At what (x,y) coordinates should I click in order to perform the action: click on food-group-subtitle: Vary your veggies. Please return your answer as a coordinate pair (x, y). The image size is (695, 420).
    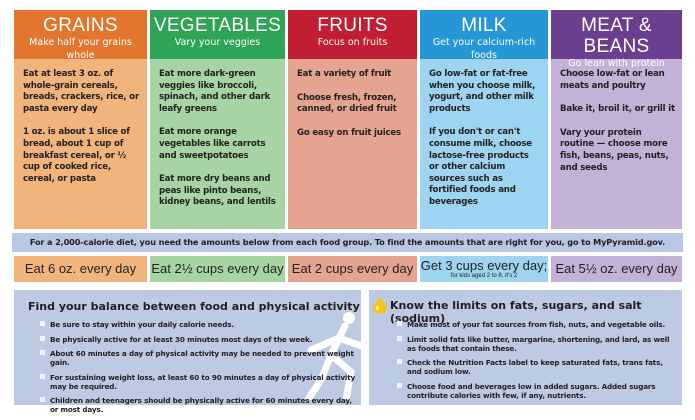
    Looking at the image, I should click on (217, 42).